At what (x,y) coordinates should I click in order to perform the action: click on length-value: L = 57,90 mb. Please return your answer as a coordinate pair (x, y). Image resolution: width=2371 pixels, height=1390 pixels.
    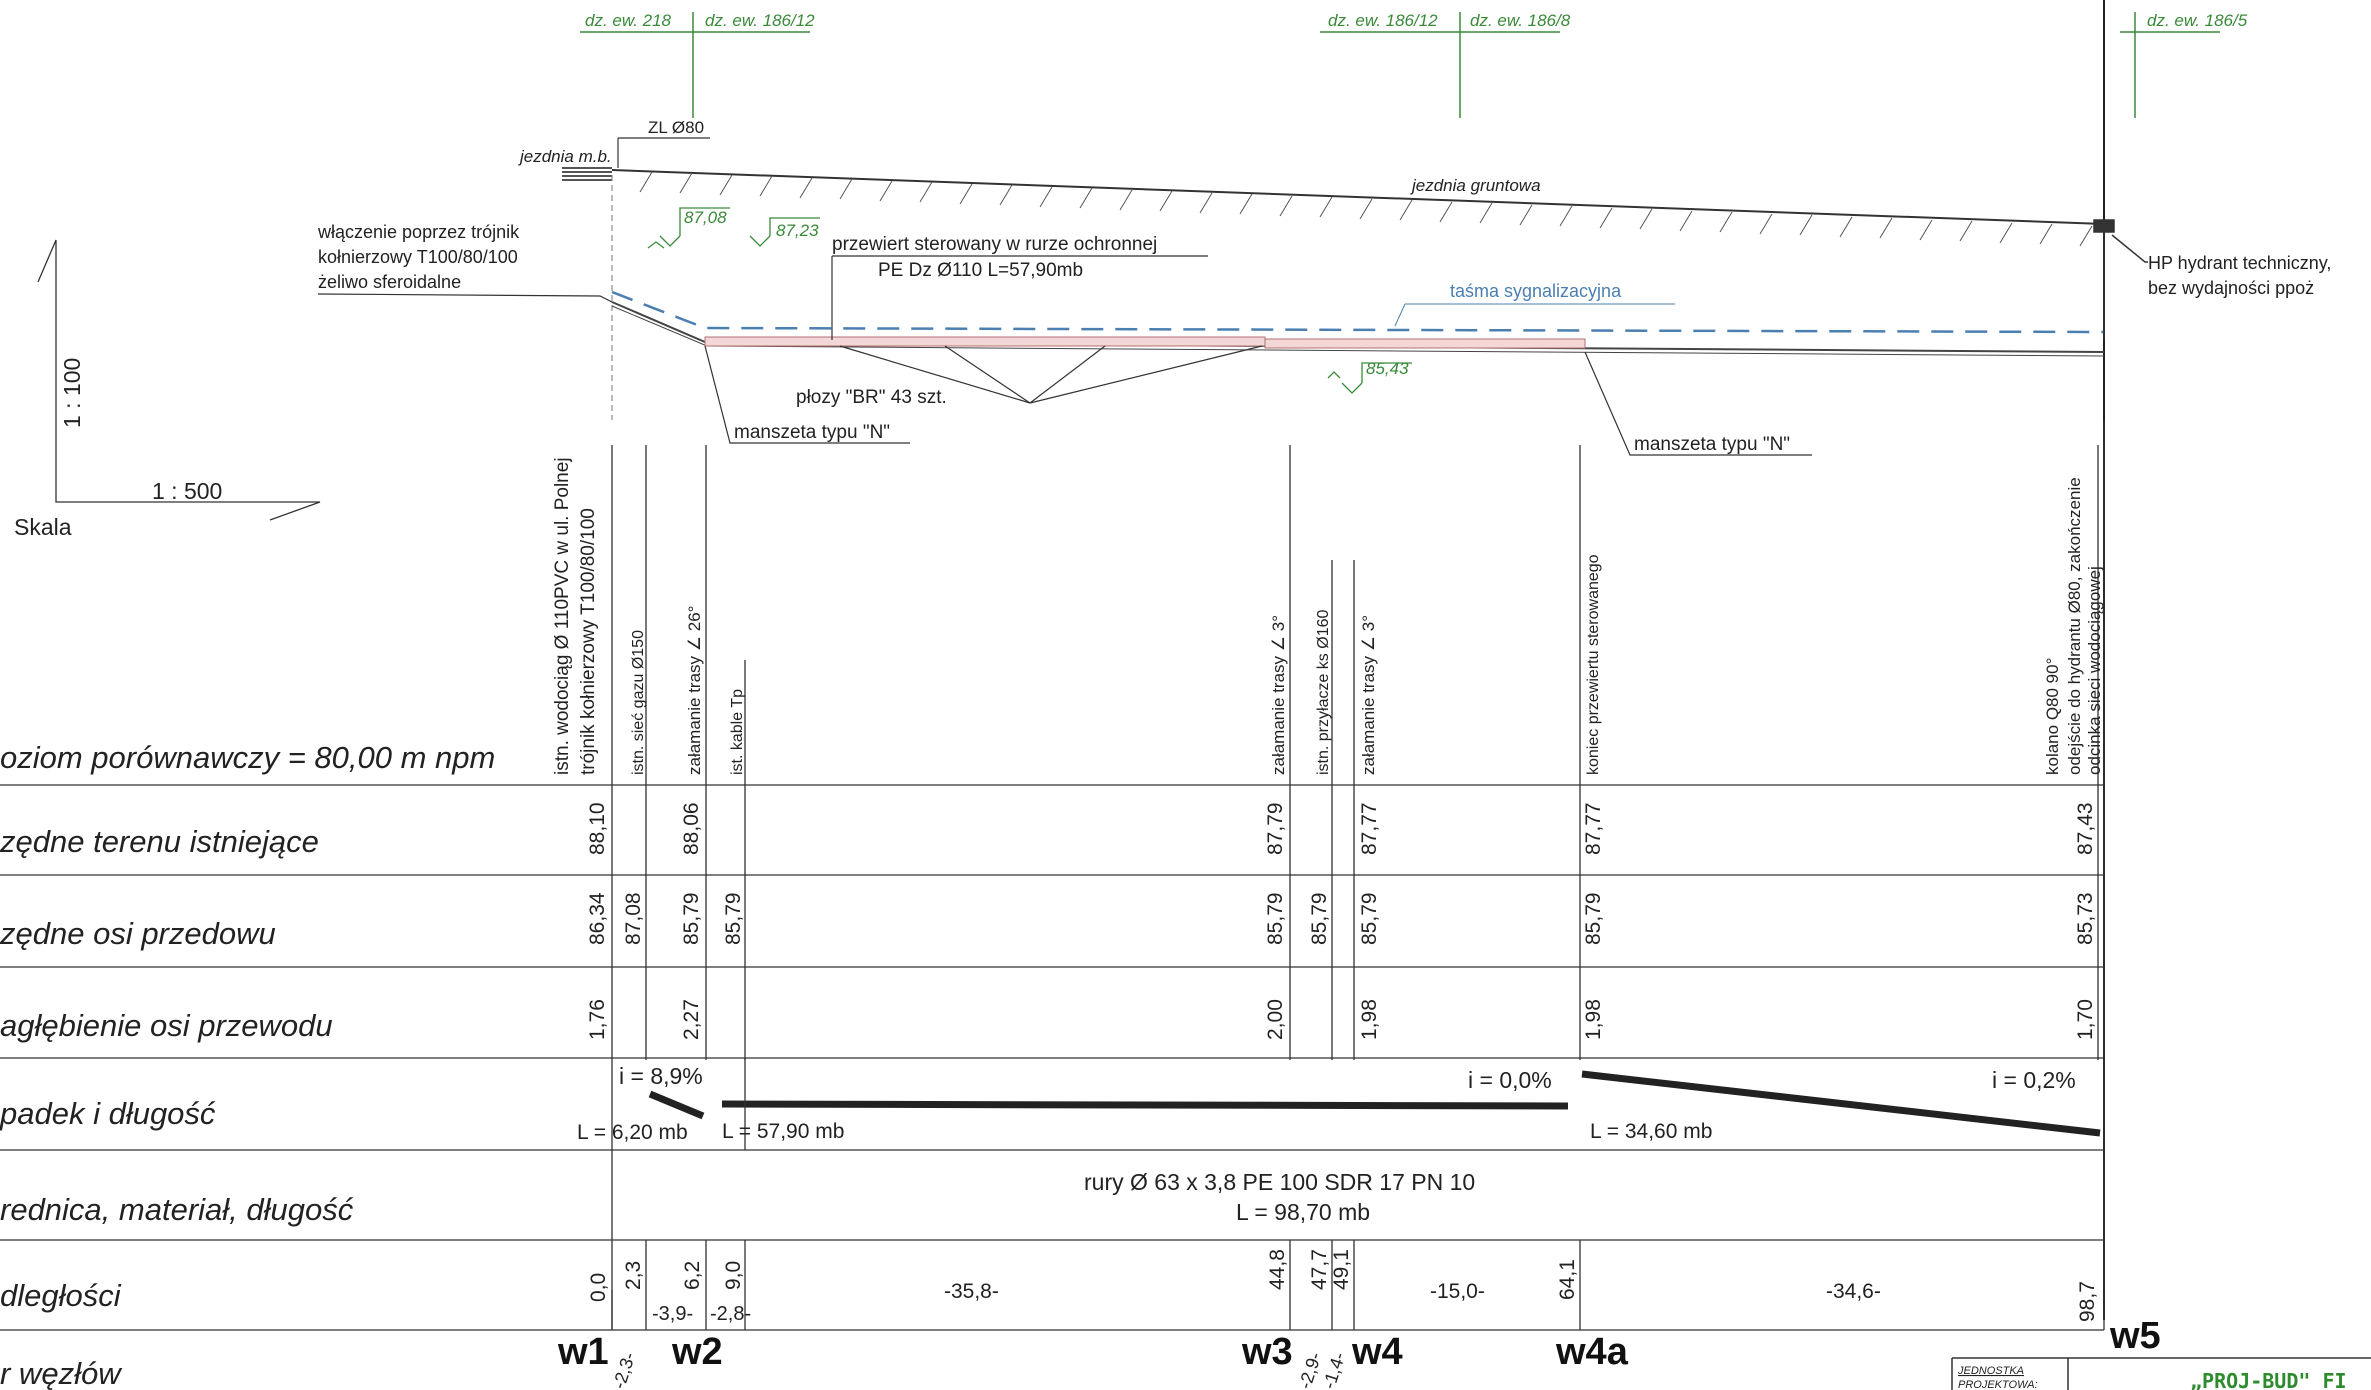
    Looking at the image, I should click on (783, 1131).